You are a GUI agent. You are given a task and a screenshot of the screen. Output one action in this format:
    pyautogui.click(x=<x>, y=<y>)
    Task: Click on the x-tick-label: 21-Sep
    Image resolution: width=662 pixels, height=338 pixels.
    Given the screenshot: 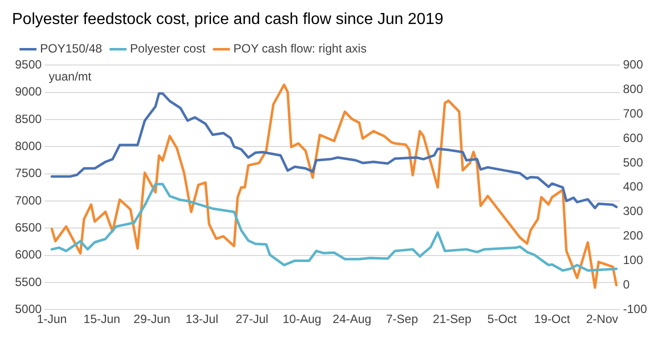 What is the action you would take?
    pyautogui.click(x=452, y=319)
    